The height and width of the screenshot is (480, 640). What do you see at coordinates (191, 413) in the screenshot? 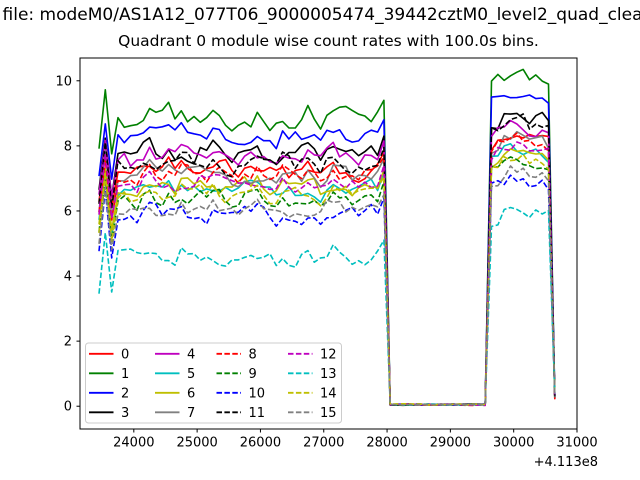
I see `legend-label-7: 7` at bounding box center [191, 413].